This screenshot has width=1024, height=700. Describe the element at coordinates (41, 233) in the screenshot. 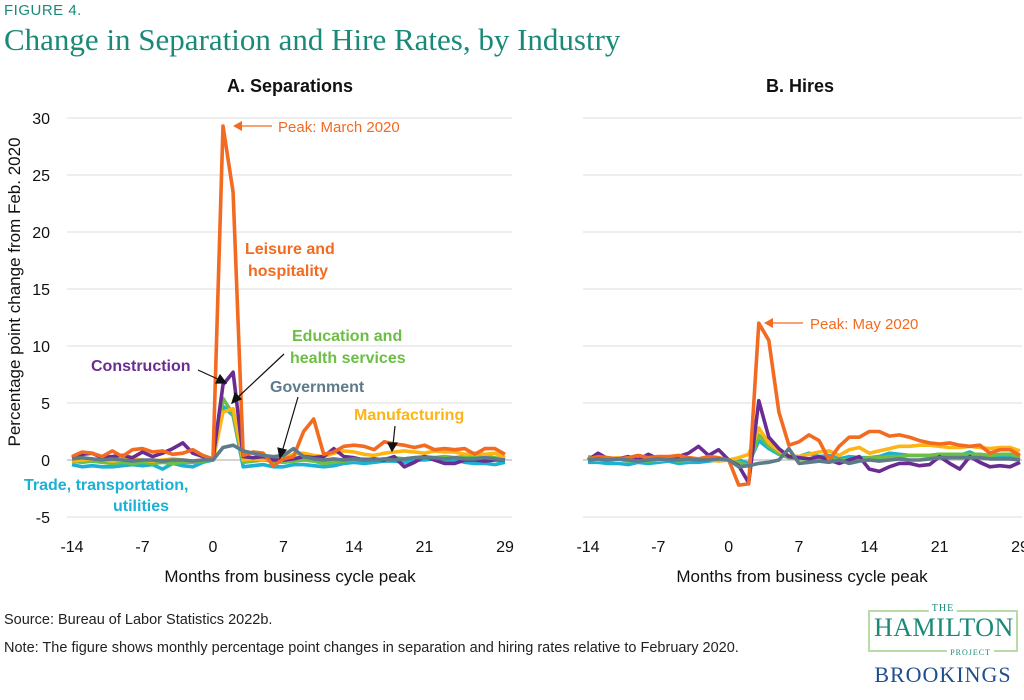

I see `y-tick-label: 20` at that location.